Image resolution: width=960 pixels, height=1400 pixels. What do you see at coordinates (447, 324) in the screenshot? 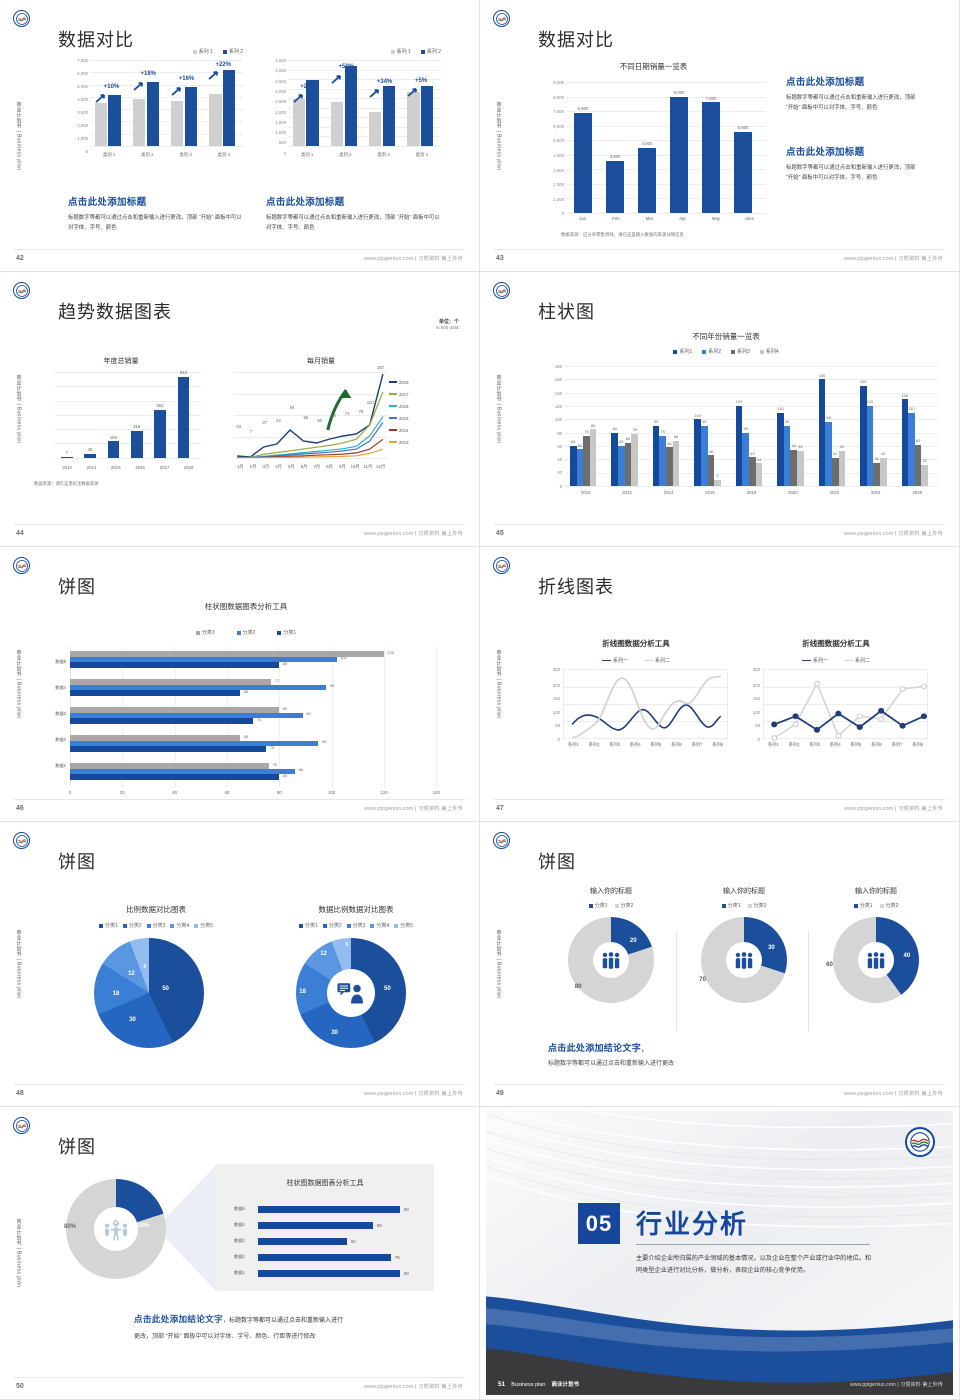
I see `unit-note: 单位：个 in 000 units` at bounding box center [447, 324].